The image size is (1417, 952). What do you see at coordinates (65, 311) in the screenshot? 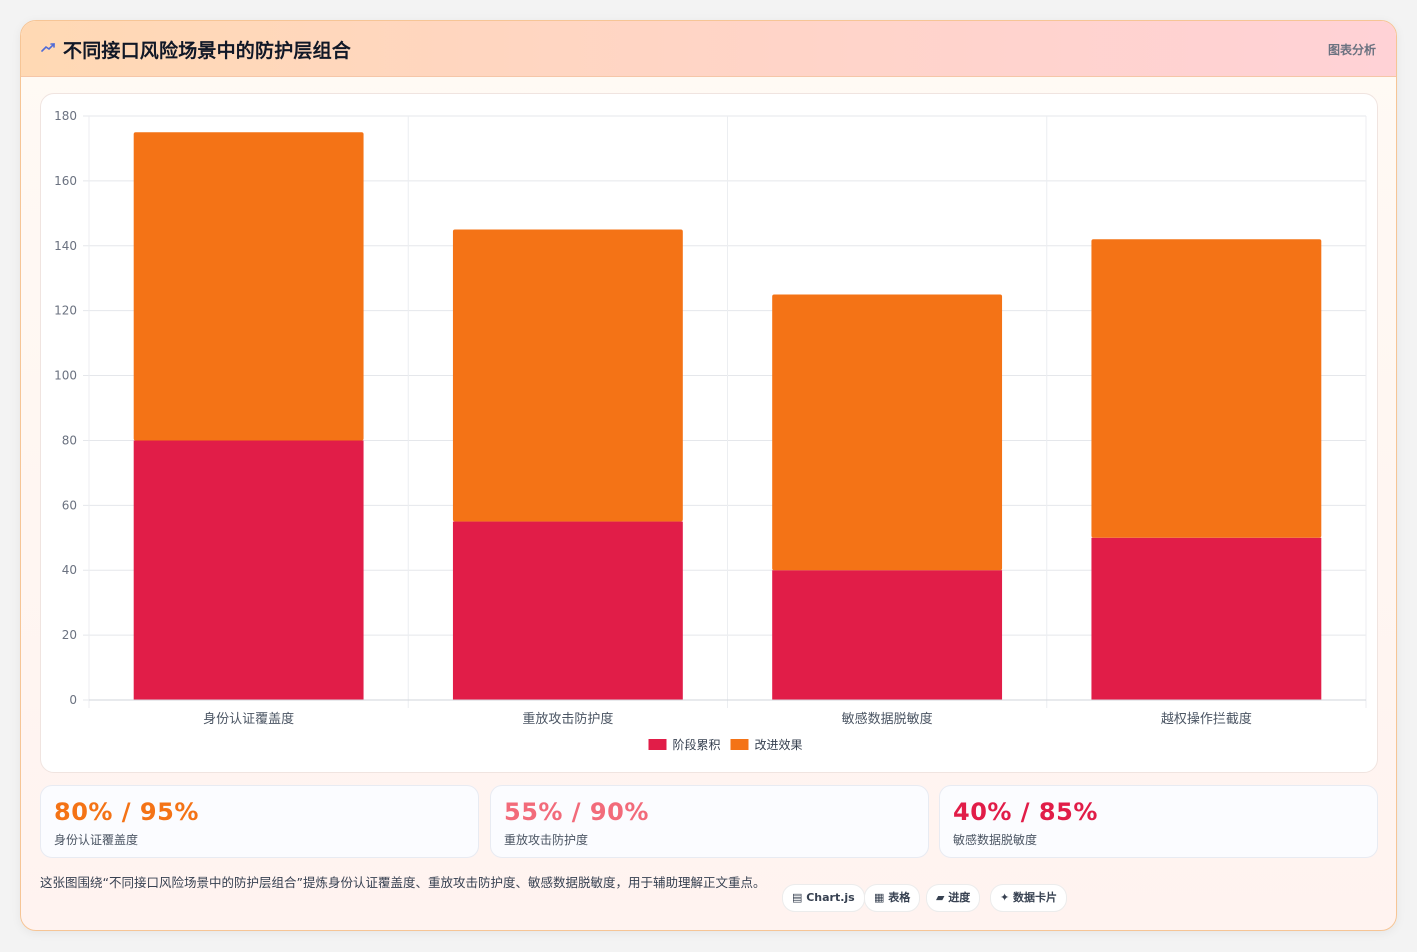
I see `y-tick-label: 120` at bounding box center [65, 311].